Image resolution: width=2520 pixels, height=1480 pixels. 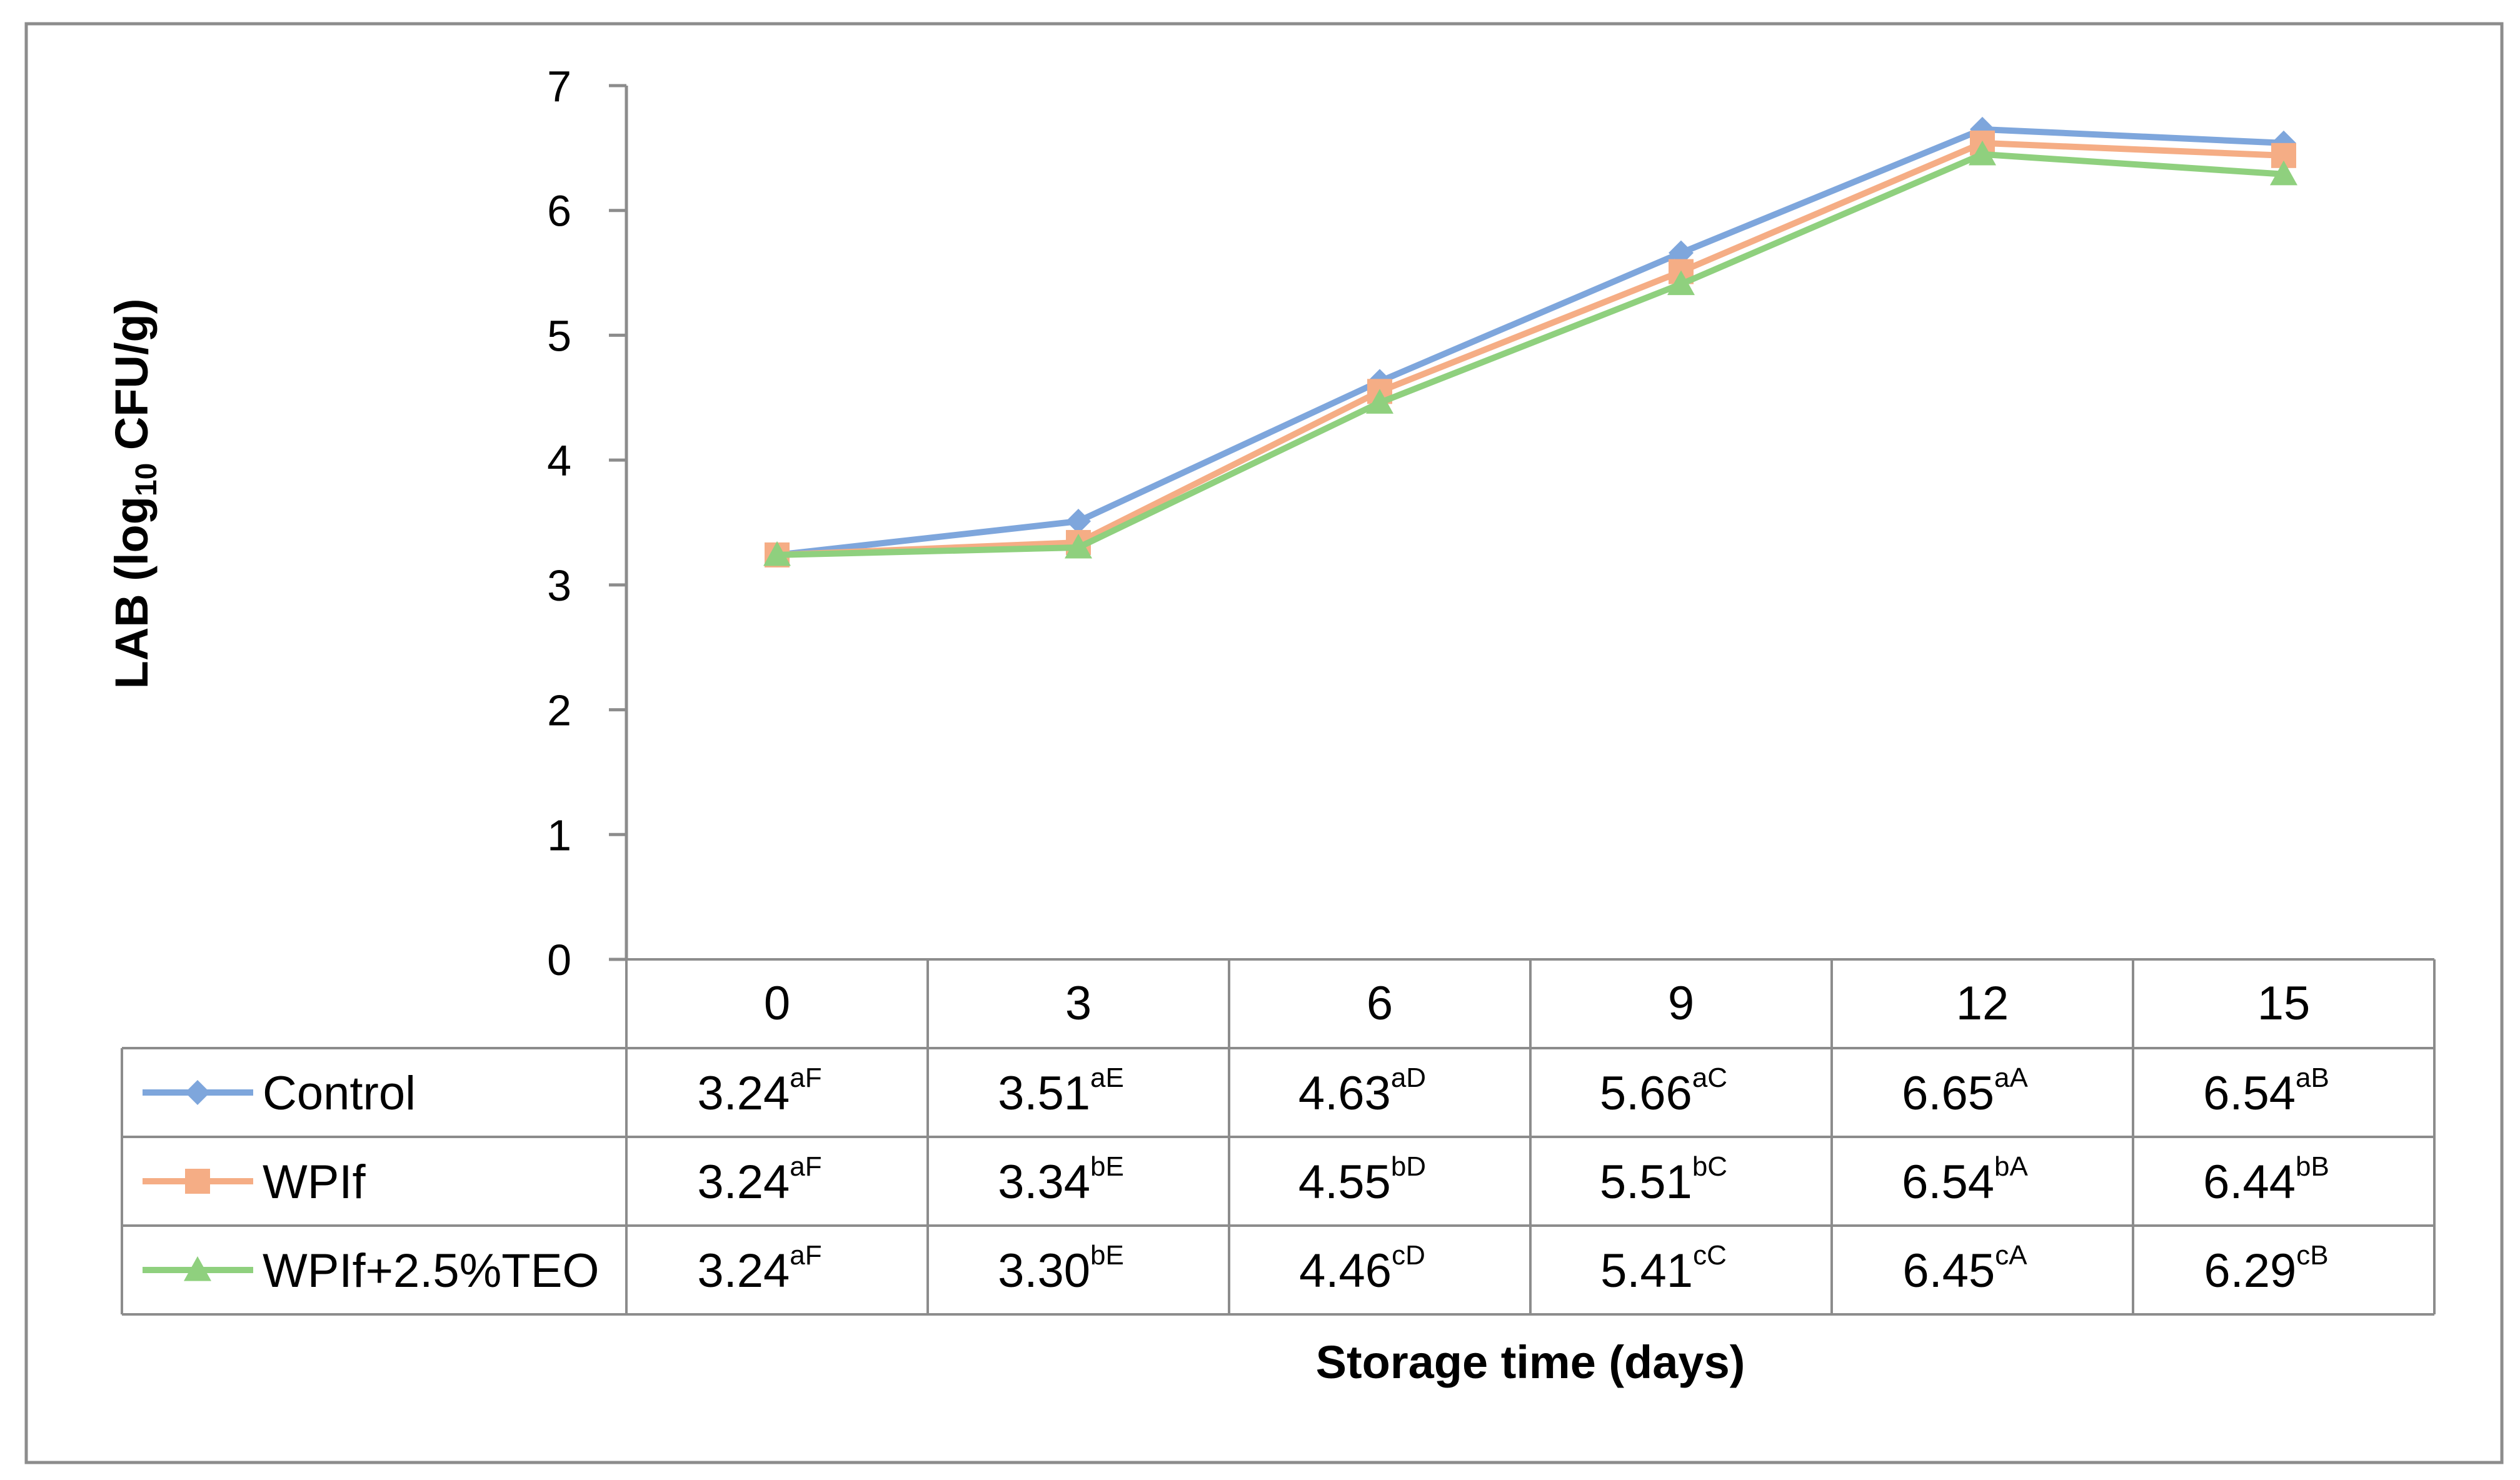 What do you see at coordinates (1965, 1091) in the screenshot?
I see `data-label: 6.65aA` at bounding box center [1965, 1091].